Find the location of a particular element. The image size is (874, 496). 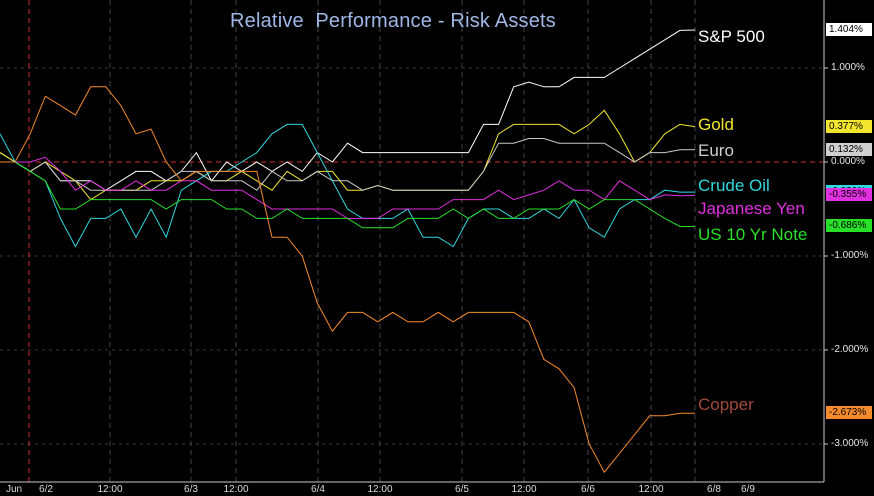

last-value-badge: -0.355% is located at coordinates (849, 195).